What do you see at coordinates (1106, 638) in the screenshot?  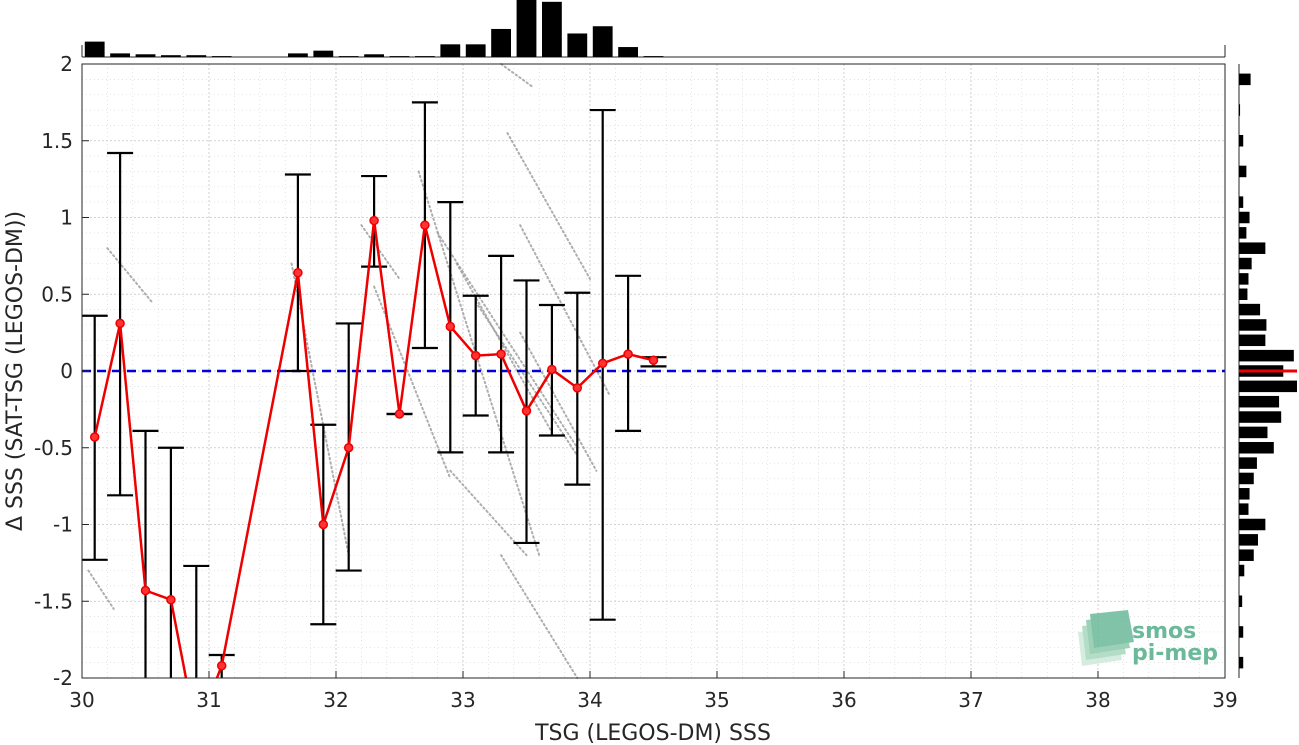 I see `layered-squares-icon` at bounding box center [1106, 638].